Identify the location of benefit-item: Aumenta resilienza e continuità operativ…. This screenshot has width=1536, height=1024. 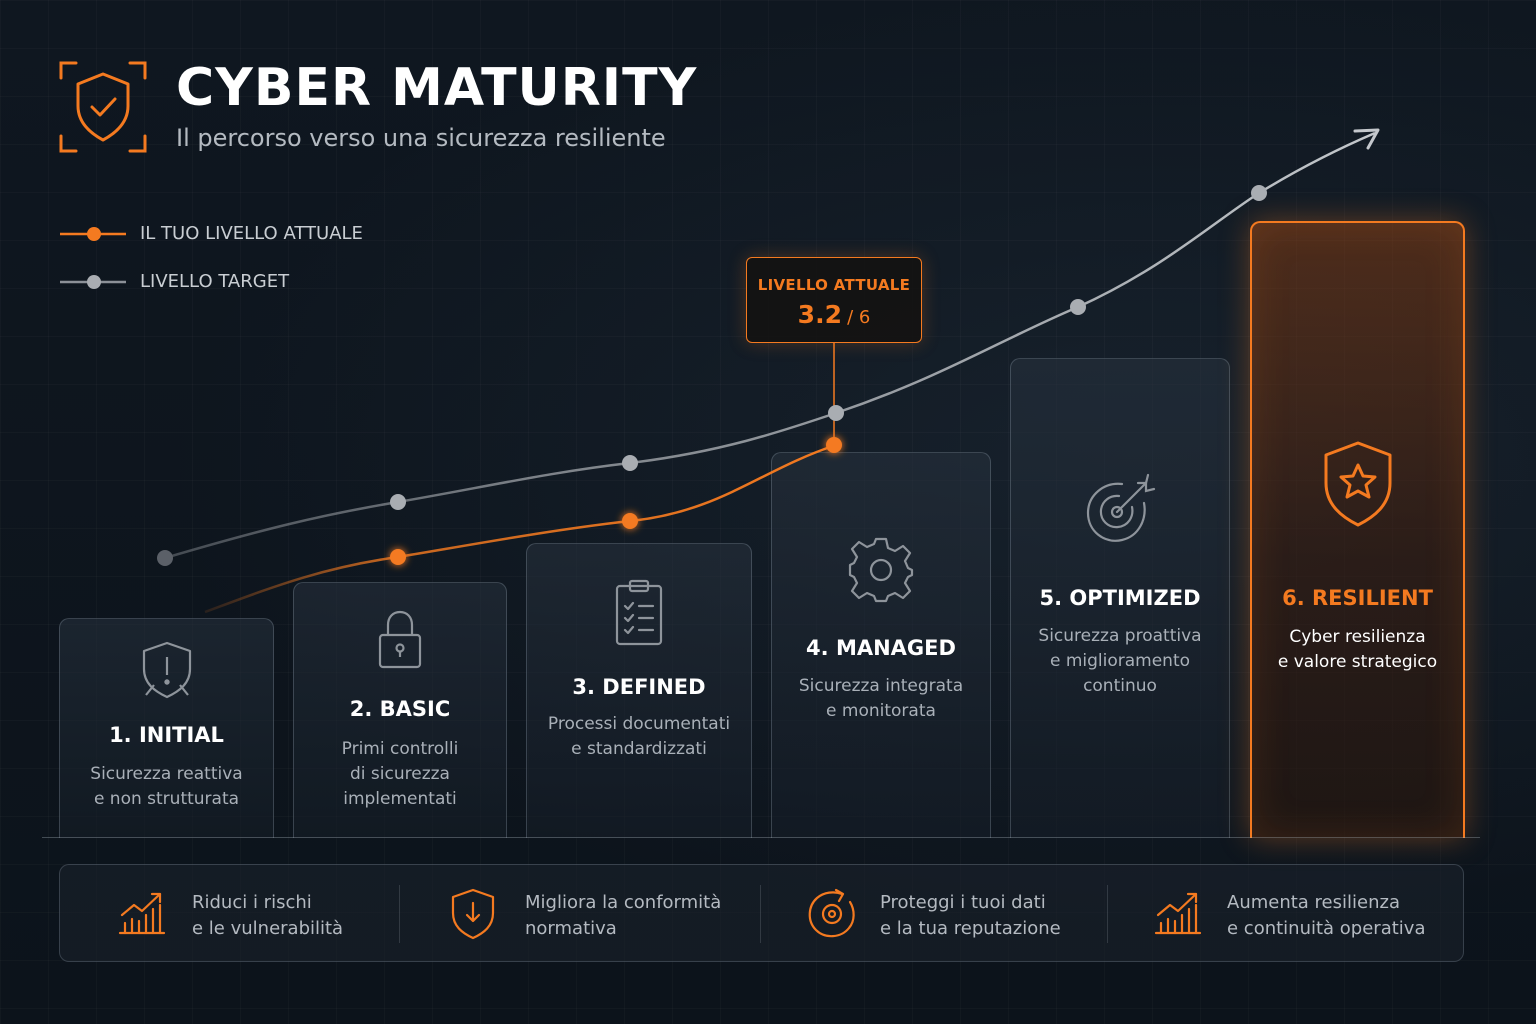
(1286, 914).